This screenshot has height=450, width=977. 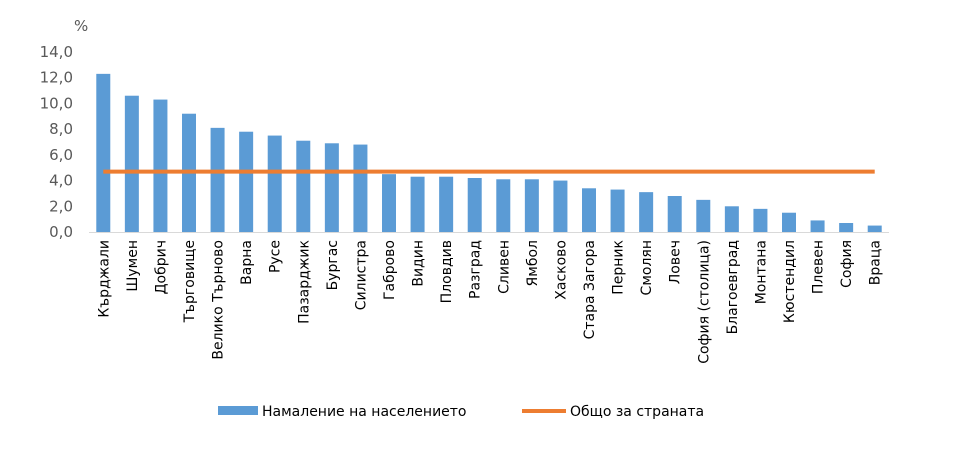 I want to click on y-tick-label: 4,0, so click(x=61, y=181).